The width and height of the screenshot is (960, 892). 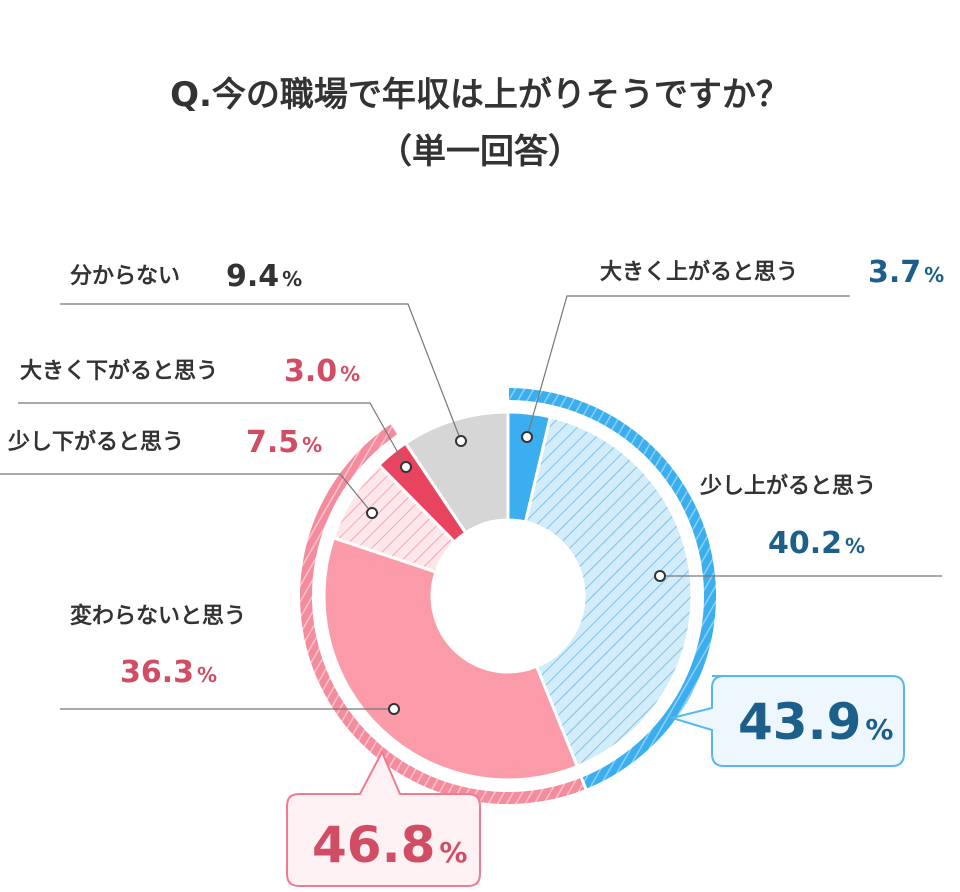 I want to click on value-down-small: 7.5%, so click(x=284, y=442).